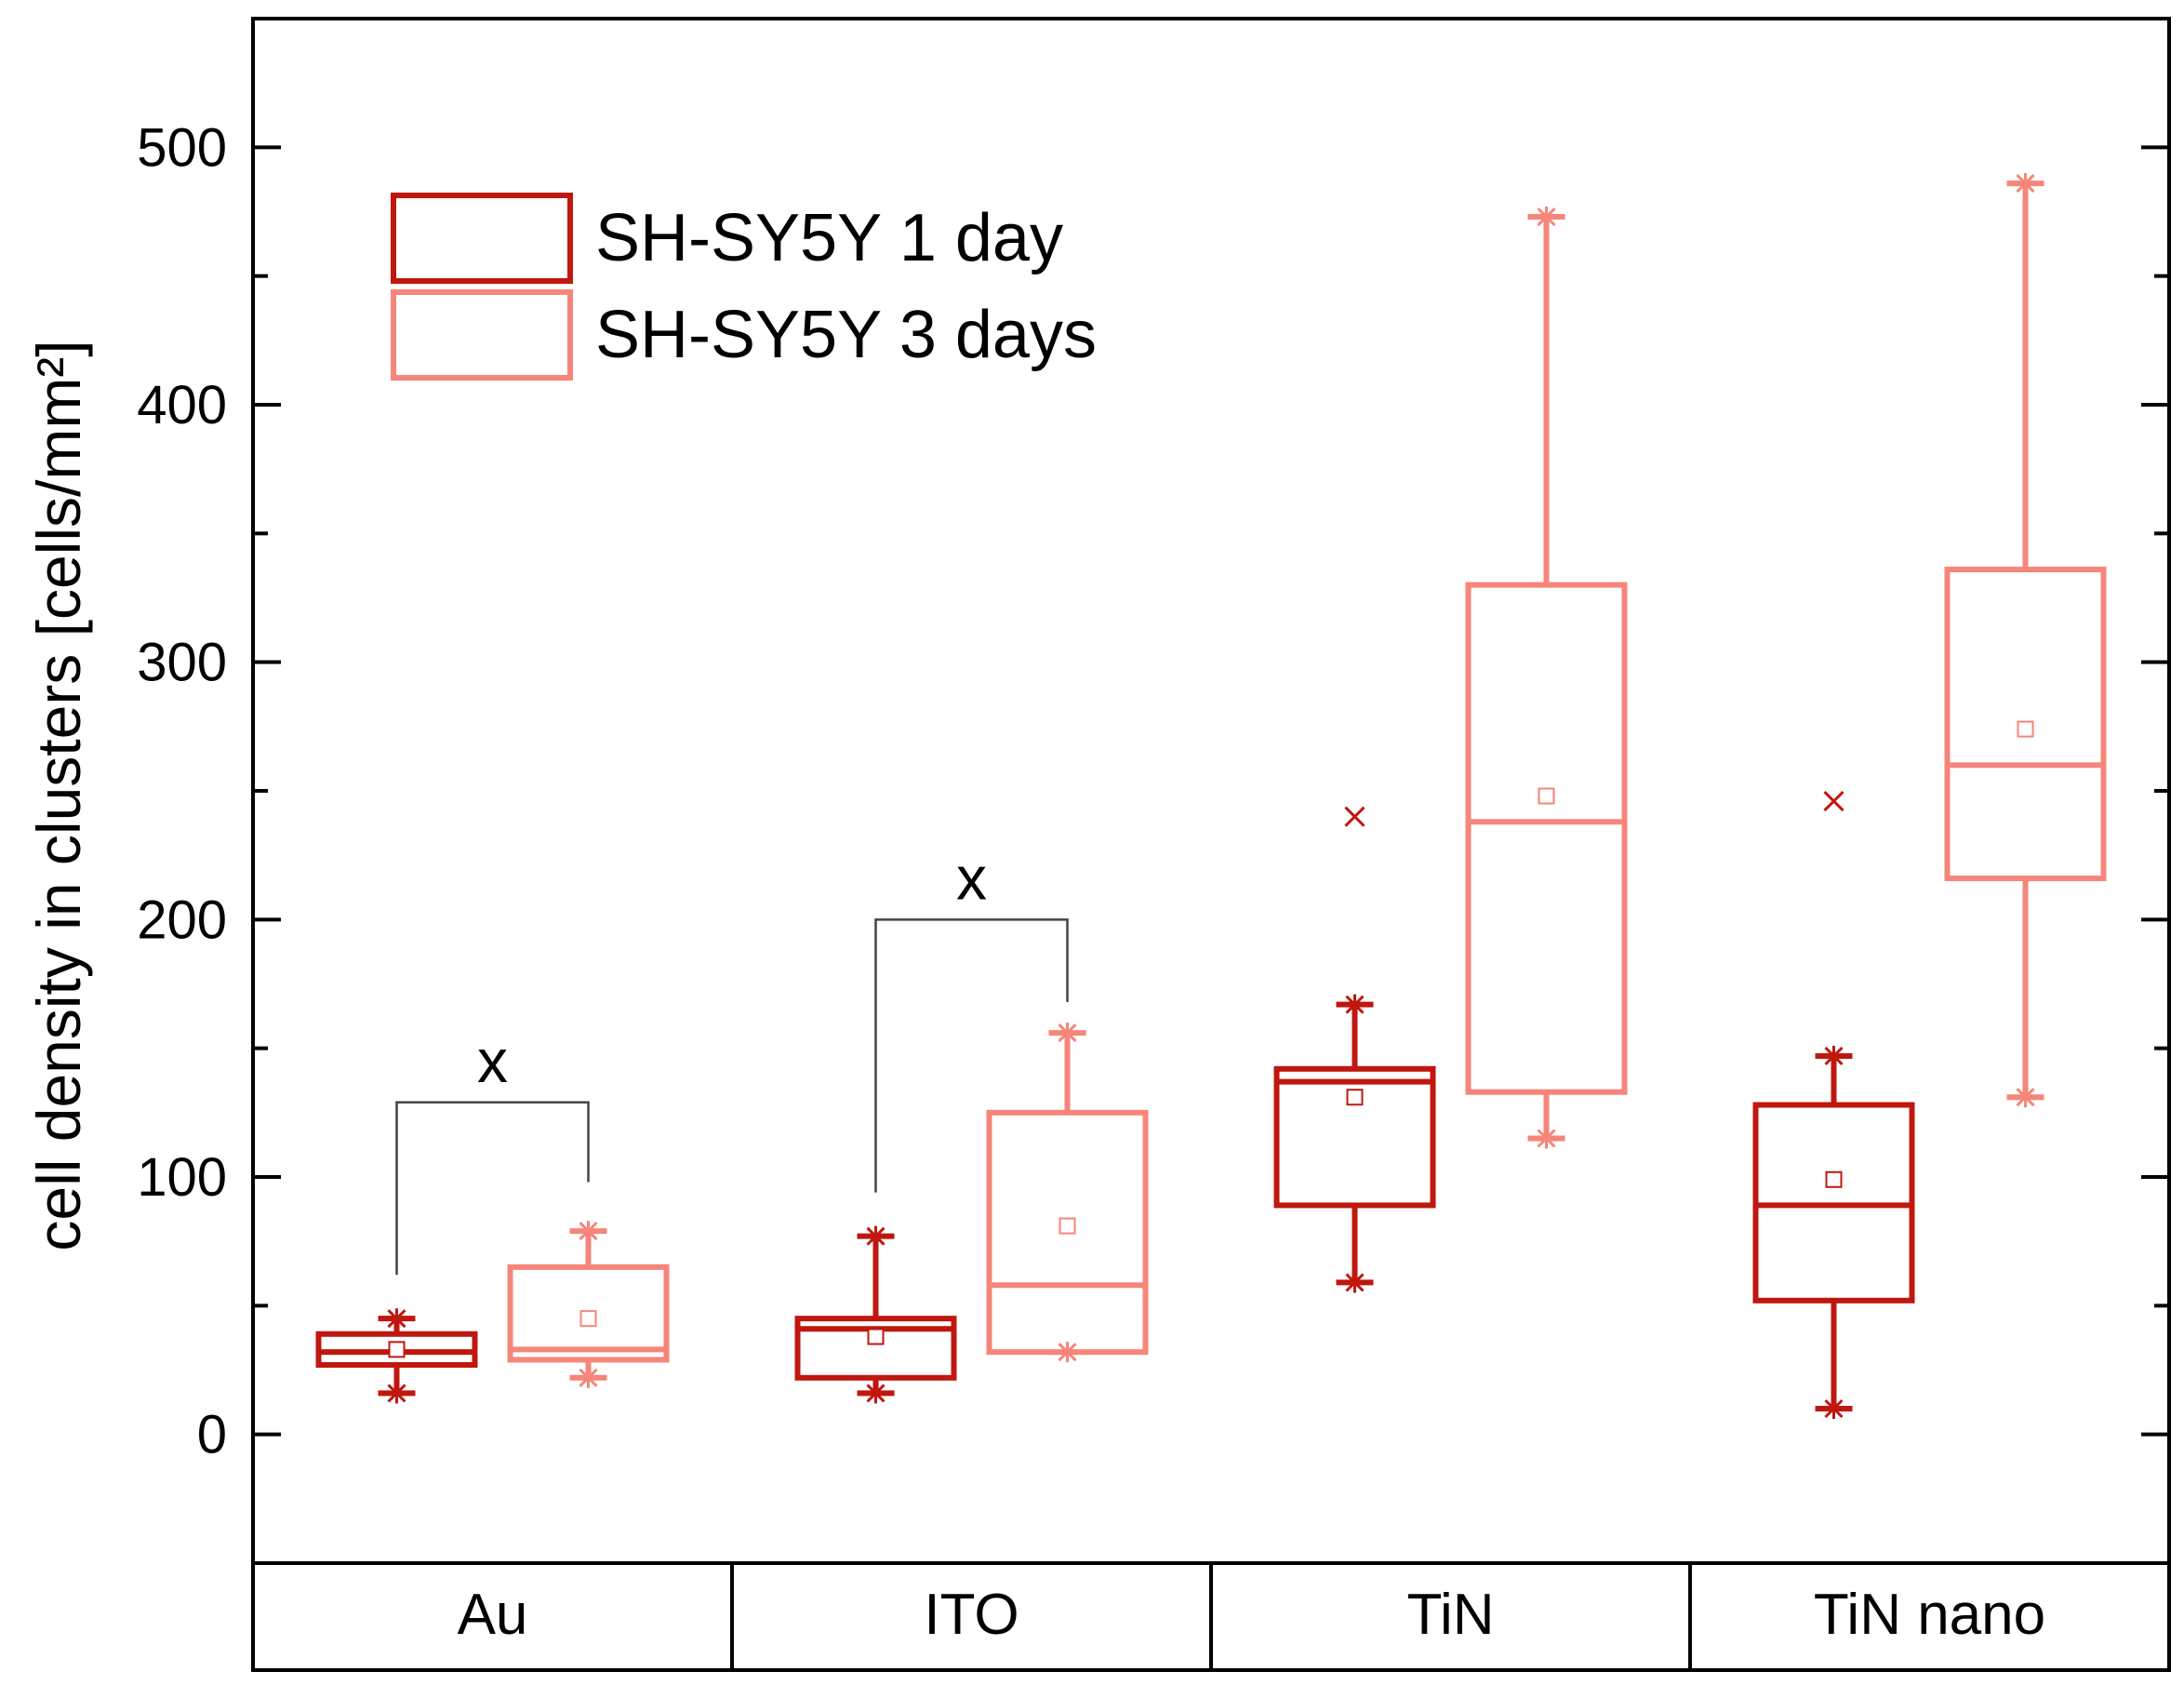 The width and height of the screenshot is (2184, 1685). Describe the element at coordinates (212, 1435) in the screenshot. I see `y-tick-label: 0` at that location.